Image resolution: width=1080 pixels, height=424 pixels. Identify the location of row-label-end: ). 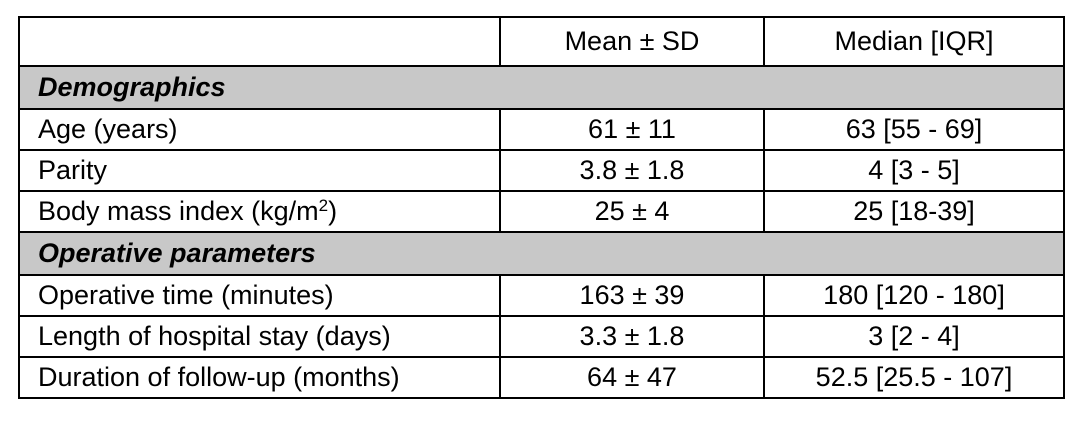
(333, 211).